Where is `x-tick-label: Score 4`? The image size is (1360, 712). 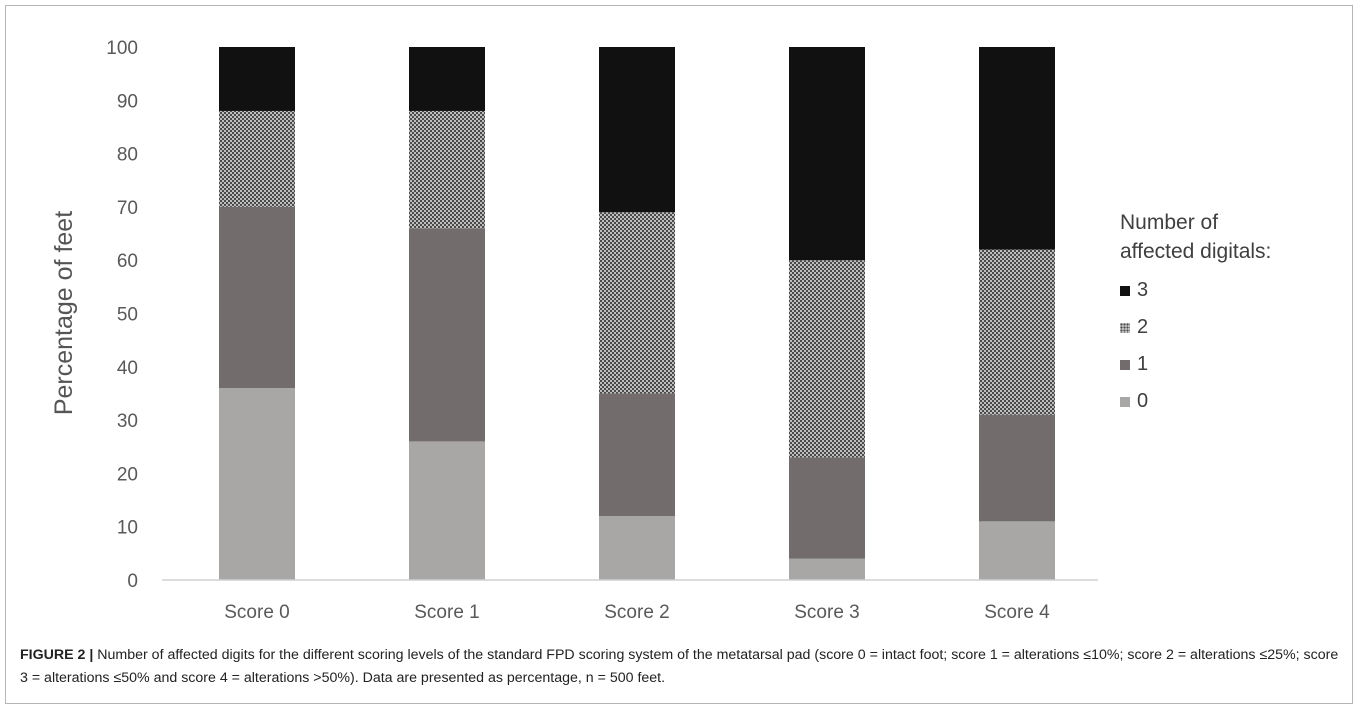 x-tick-label: Score 4 is located at coordinates (1017, 612).